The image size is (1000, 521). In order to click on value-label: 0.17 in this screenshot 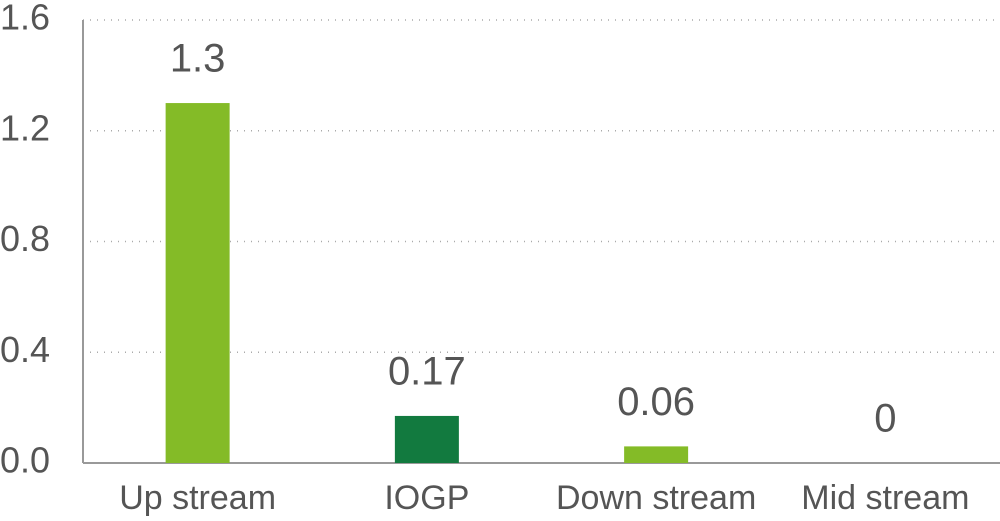, I will do `click(427, 371)`.